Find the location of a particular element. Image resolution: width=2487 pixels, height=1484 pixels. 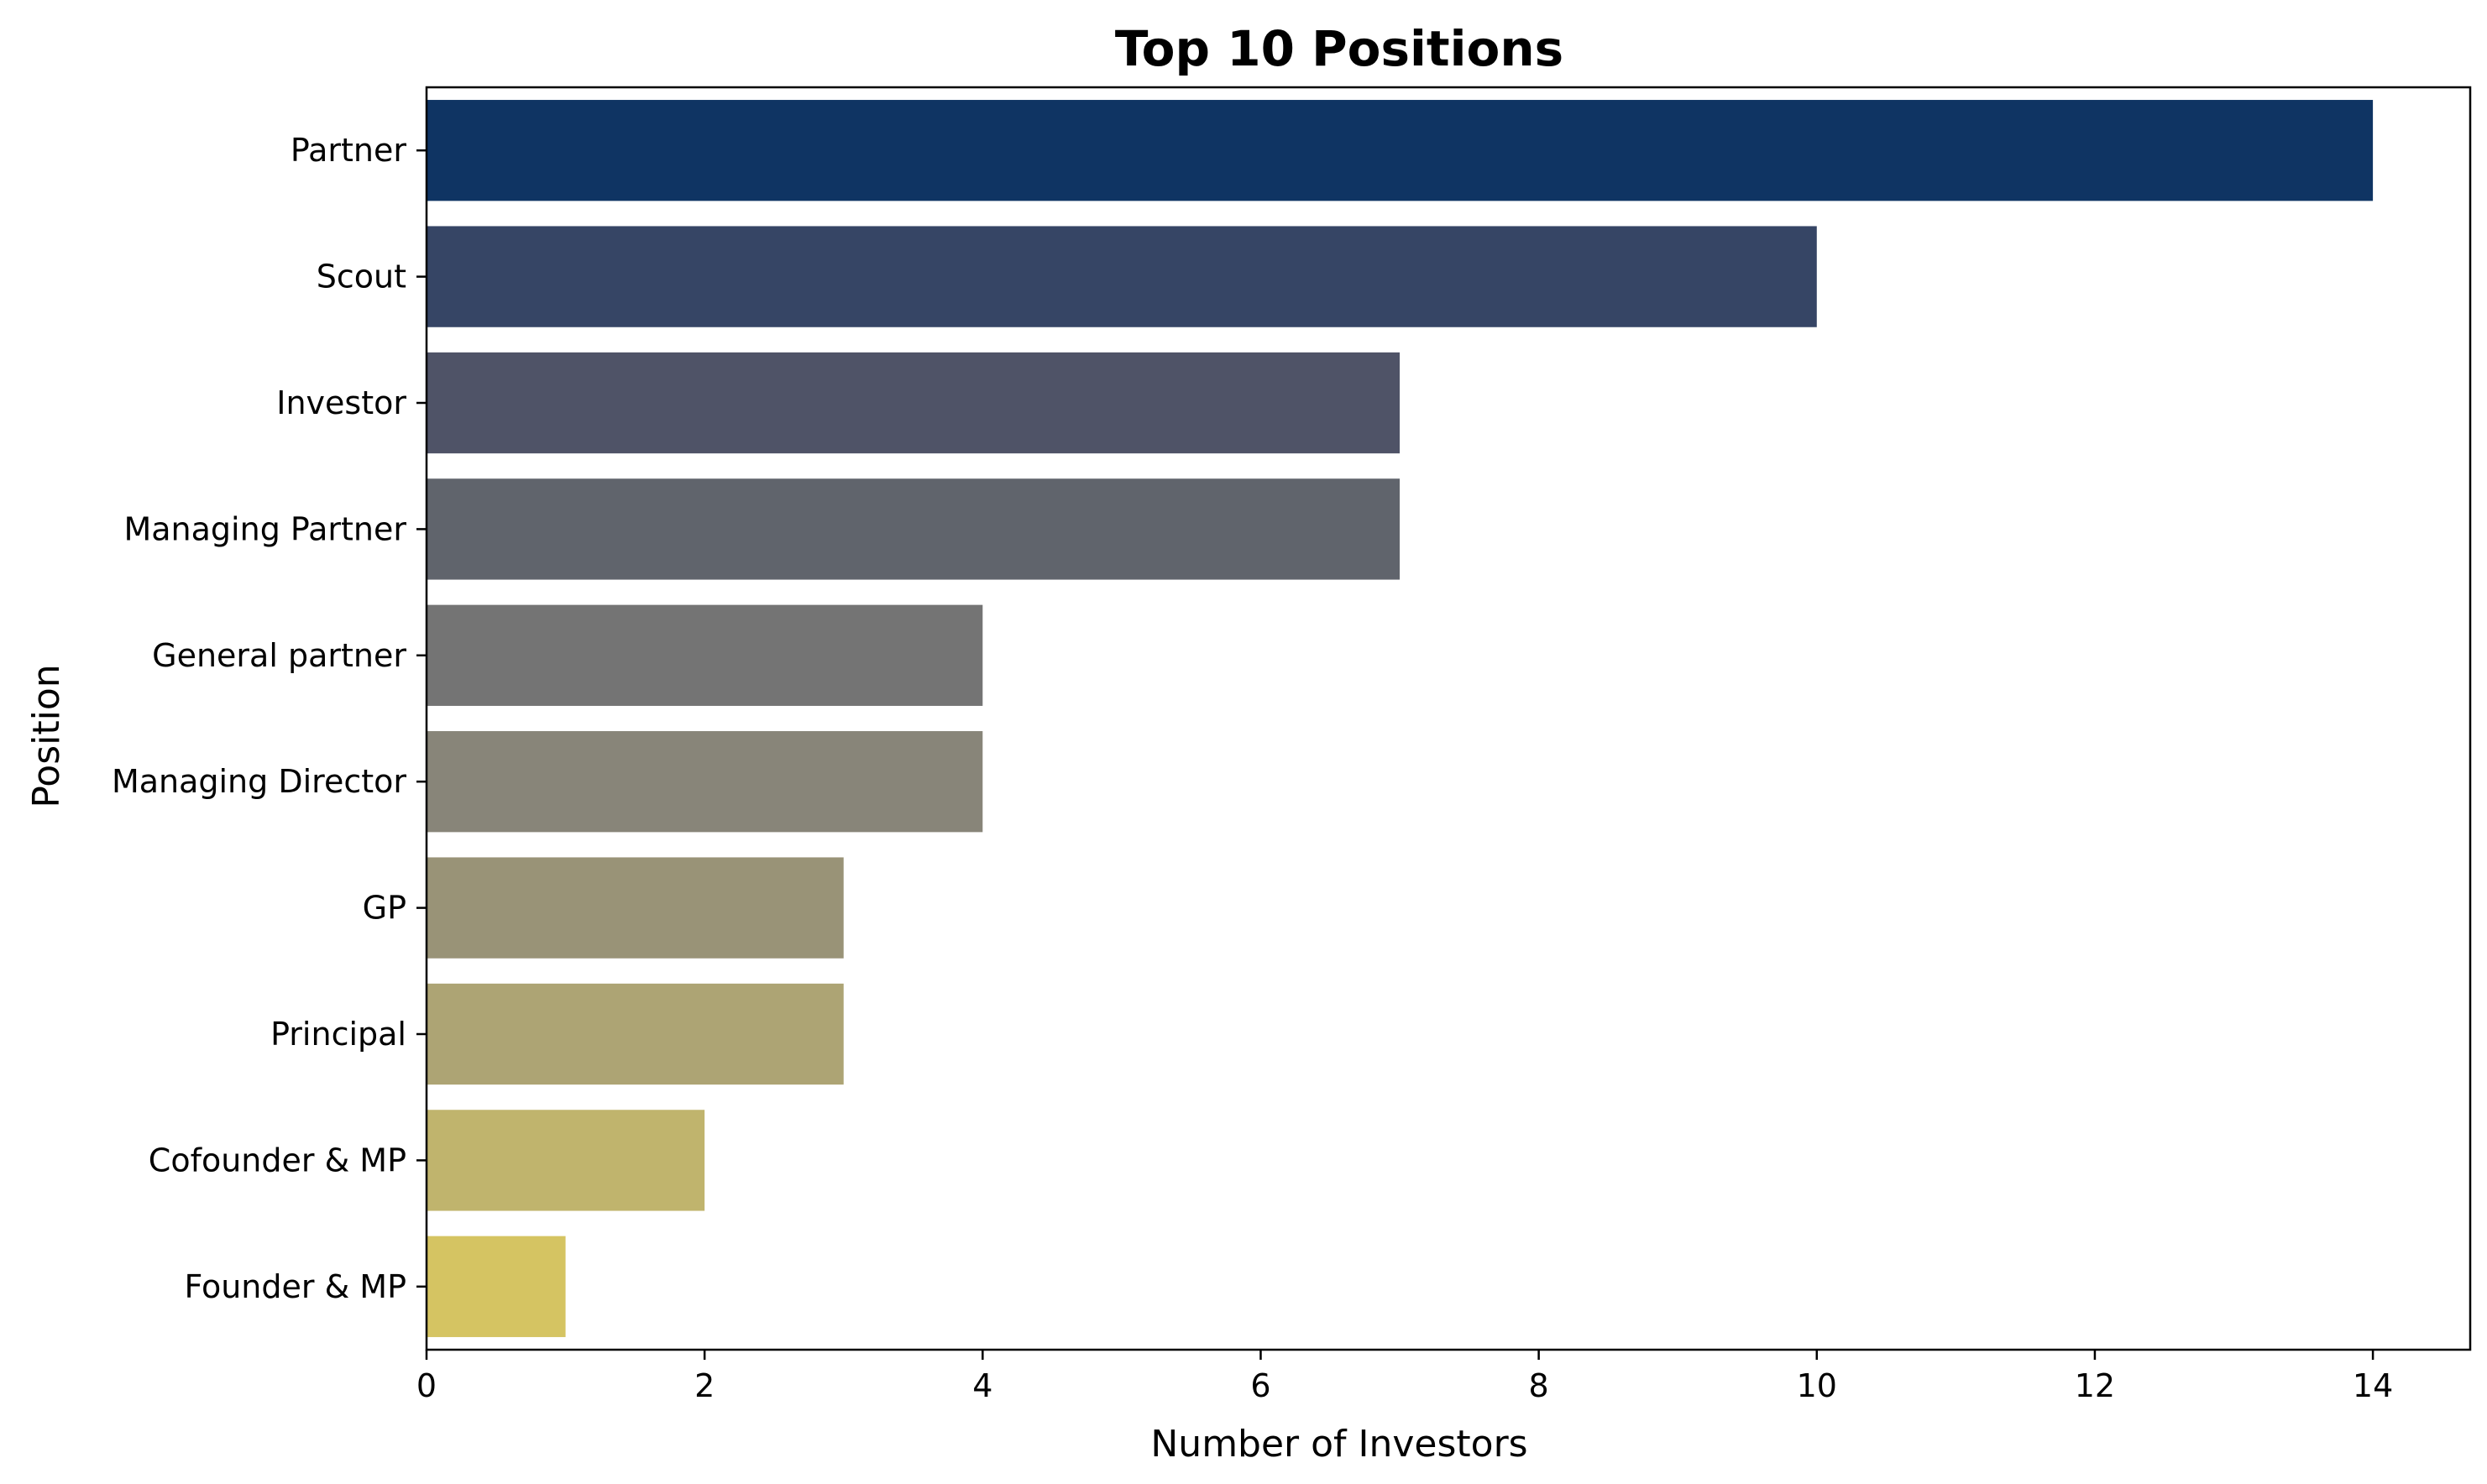

bar-investor is located at coordinates (914, 403).